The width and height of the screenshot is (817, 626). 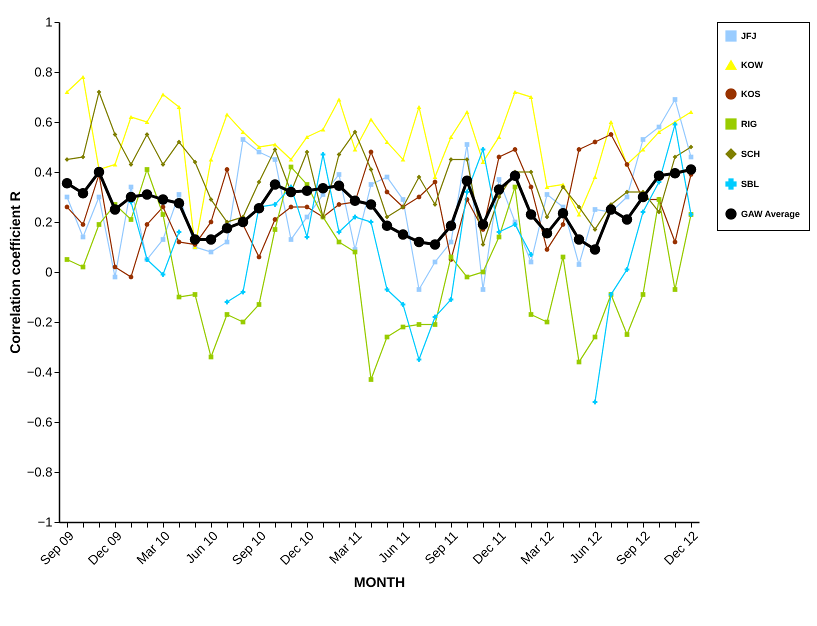 I want to click on y-axis-title: Correlation coefficient R, so click(x=14, y=272).